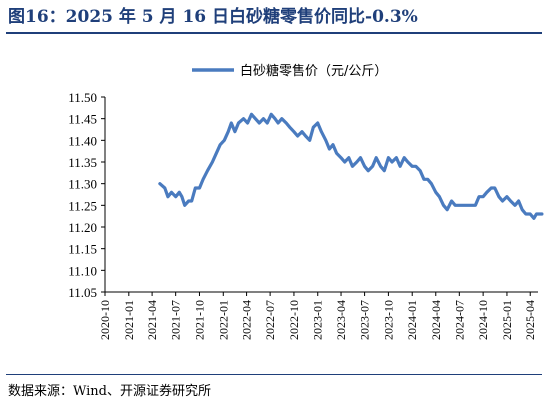 The width and height of the screenshot is (546, 408). I want to click on legend-label: 白砂糖零售价（元/公斤）, so click(313, 71).